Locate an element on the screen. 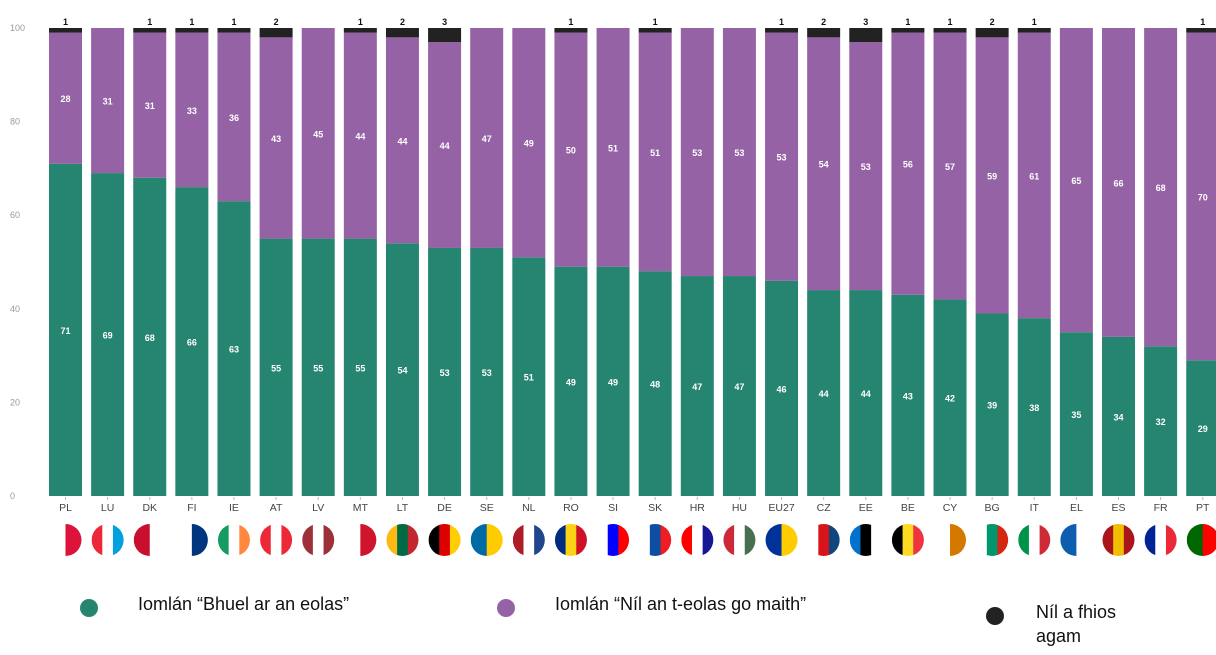  x-tick-label: DE is located at coordinates (444, 508).